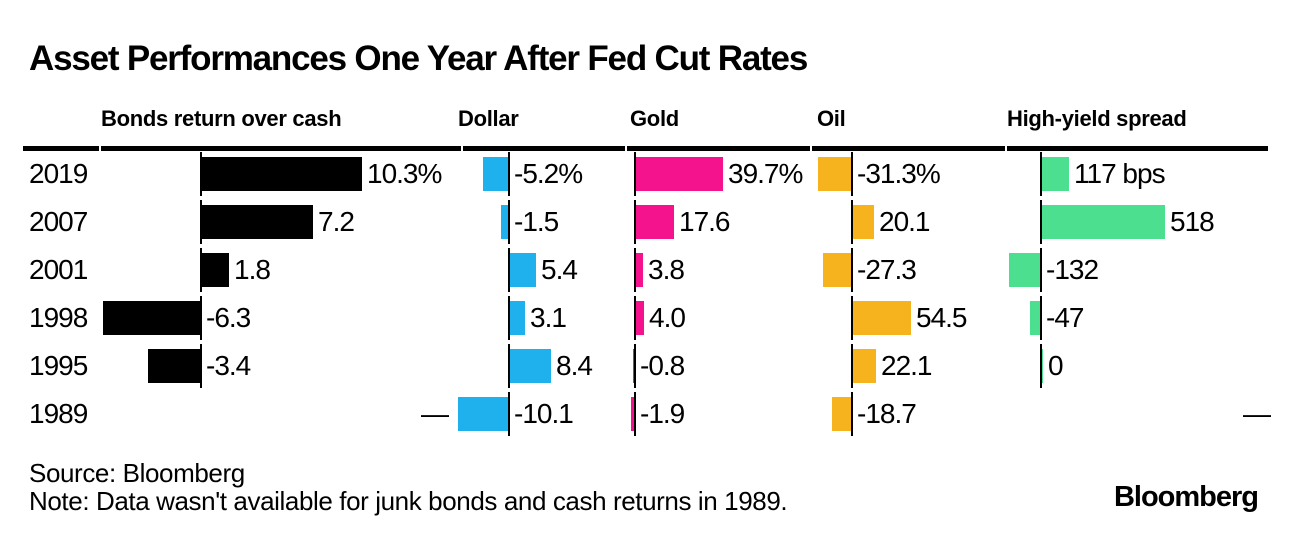 The width and height of the screenshot is (1296, 542). What do you see at coordinates (544, 413) in the screenshot?
I see `value-label: -10.1` at bounding box center [544, 413].